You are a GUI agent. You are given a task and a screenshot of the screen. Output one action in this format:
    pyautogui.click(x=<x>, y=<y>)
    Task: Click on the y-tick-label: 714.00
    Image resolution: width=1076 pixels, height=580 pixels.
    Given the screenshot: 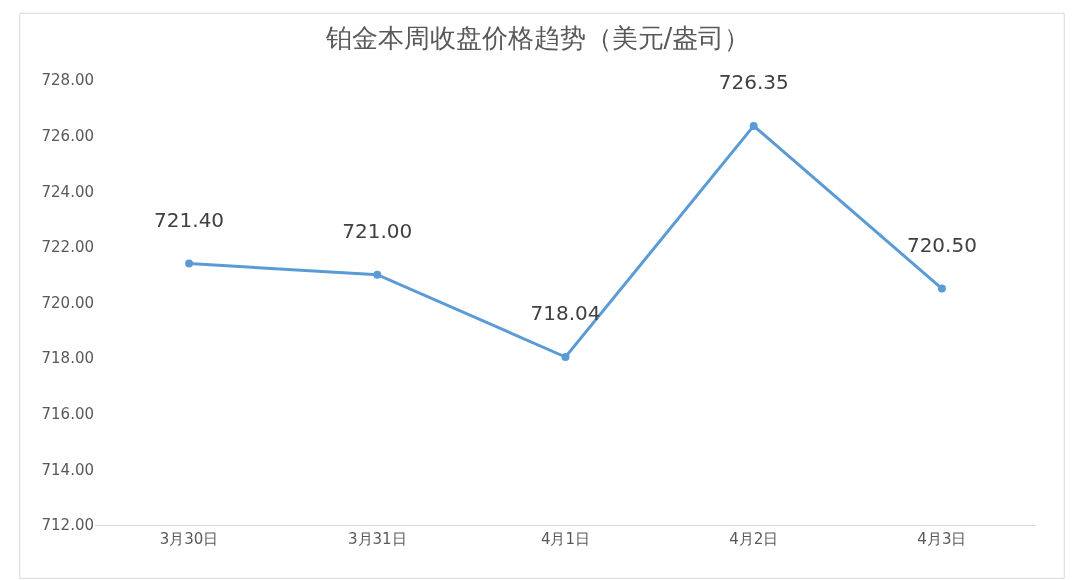 What is the action you would take?
    pyautogui.click(x=67, y=469)
    